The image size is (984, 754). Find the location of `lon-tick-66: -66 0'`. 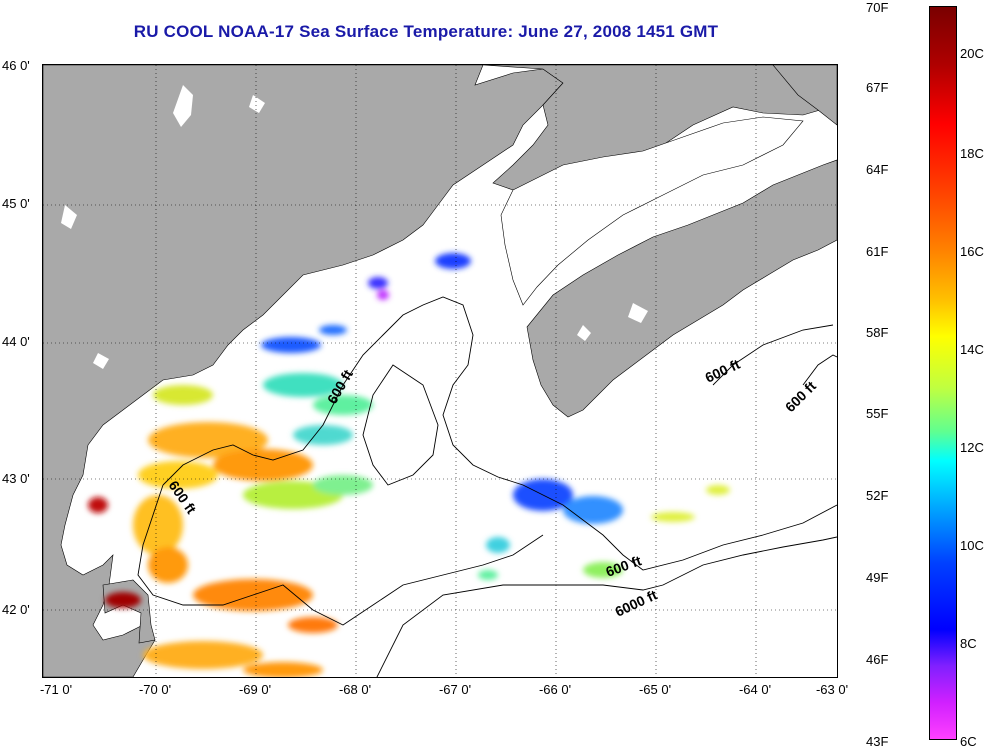

lon-tick-66: -66 0' is located at coordinates (555, 689).